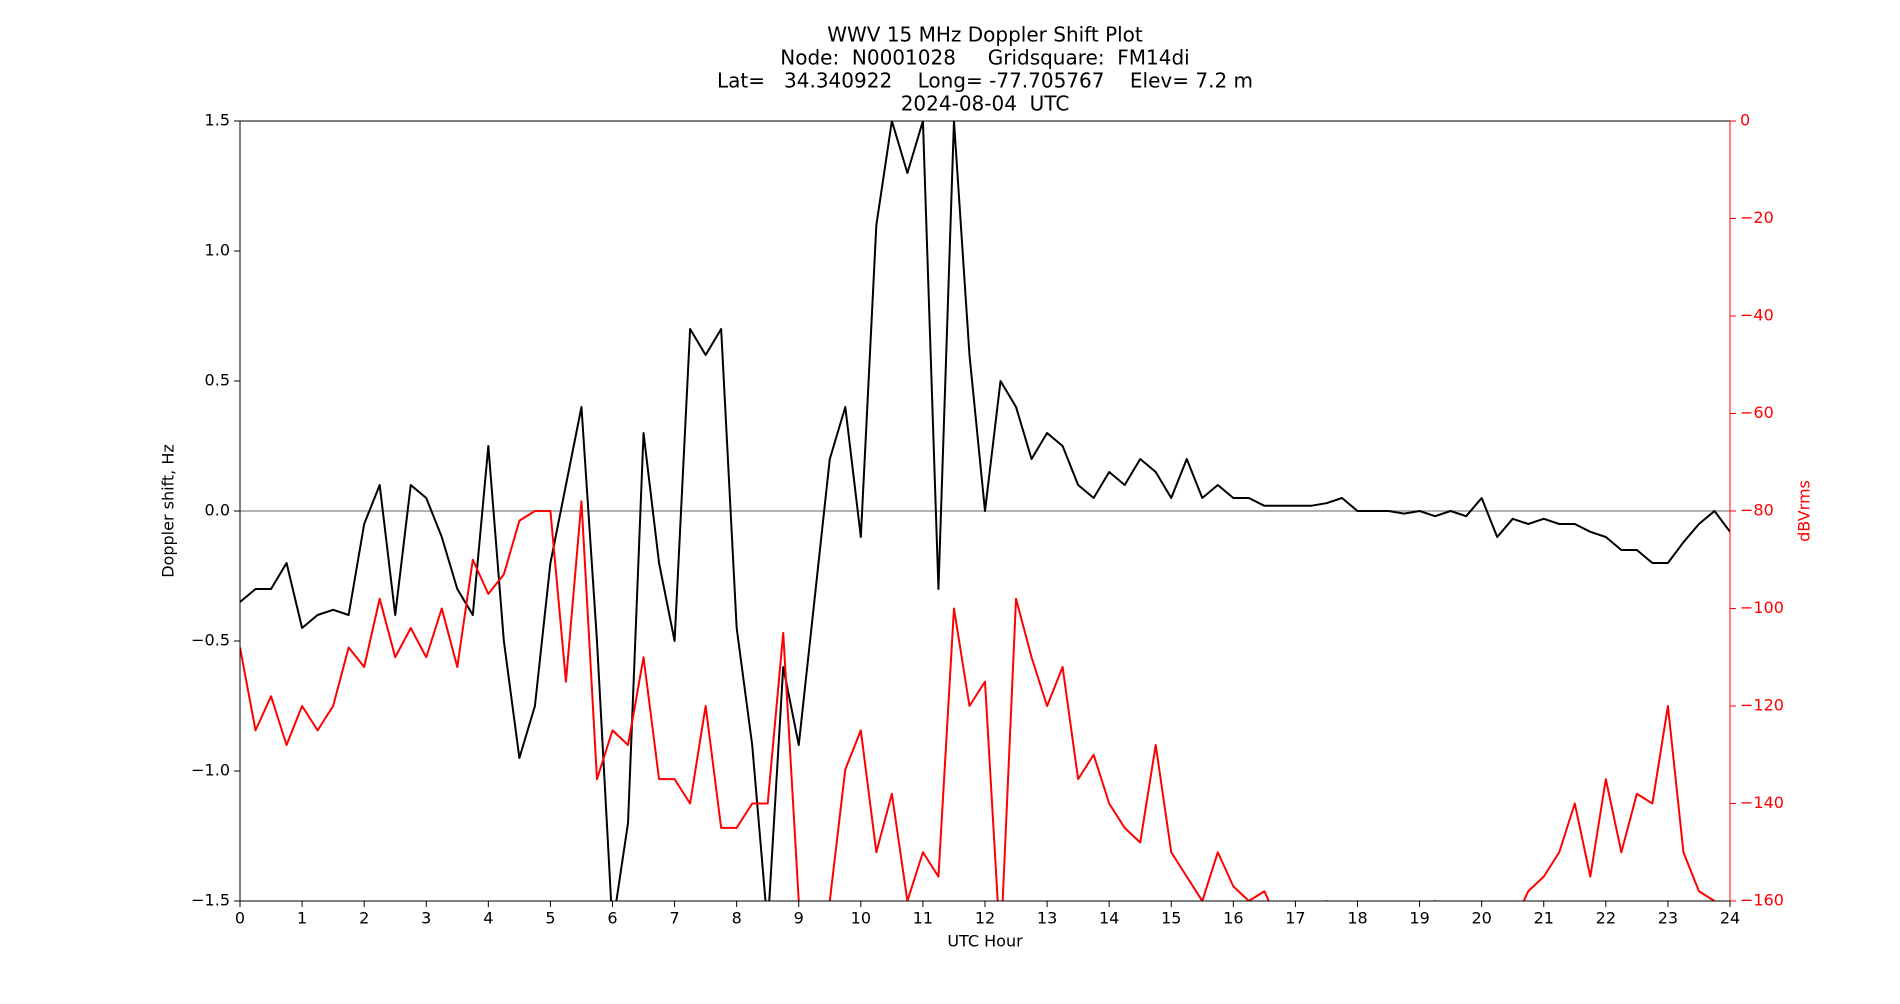 Image resolution: width=1900 pixels, height=1004 pixels. I want to click on x-tick-label: 22, so click(1606, 918).